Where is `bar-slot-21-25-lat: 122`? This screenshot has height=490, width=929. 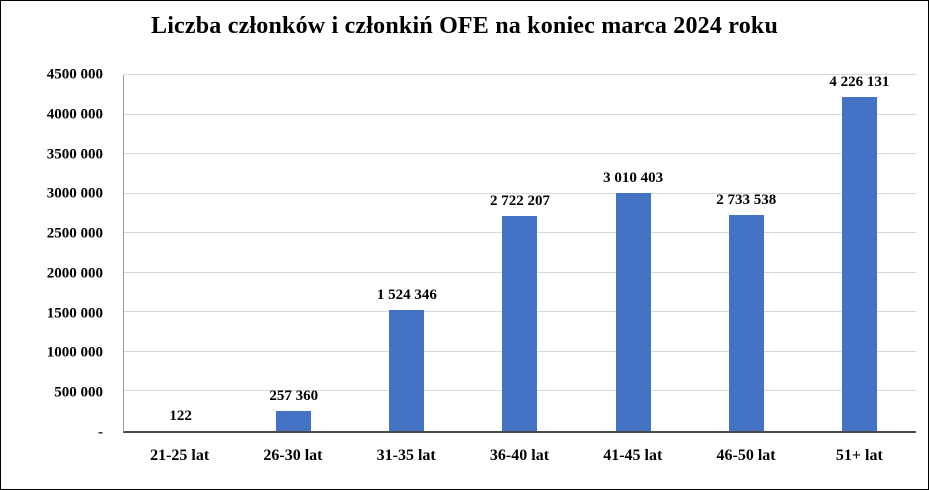
bar-slot-21-25-lat: 122 is located at coordinates (180, 253).